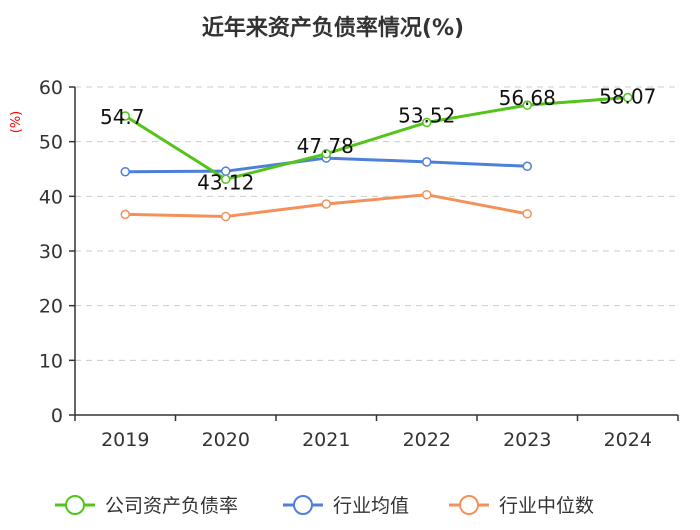  Describe the element at coordinates (51, 361) in the screenshot. I see `y-tick-label-10: 10` at that location.